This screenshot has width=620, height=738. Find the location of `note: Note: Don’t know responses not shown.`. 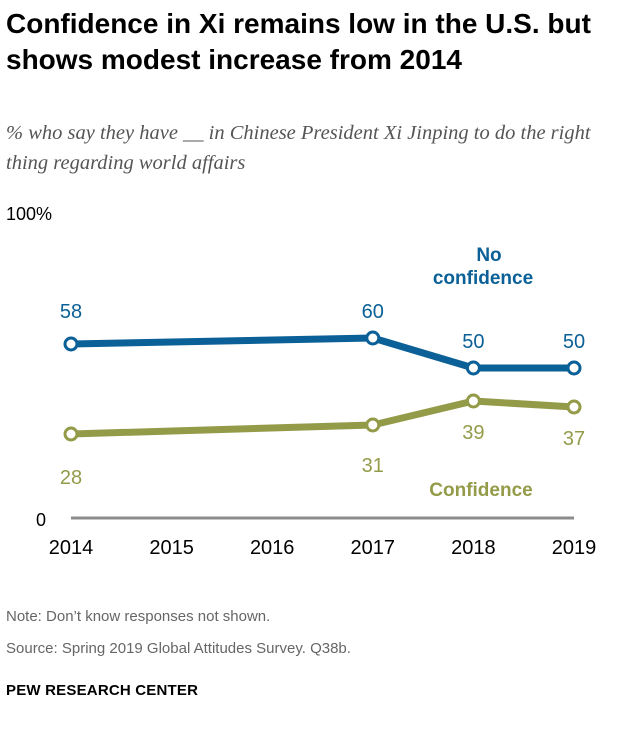

note: Note: Don’t know responses not shown. is located at coordinates (138, 616).